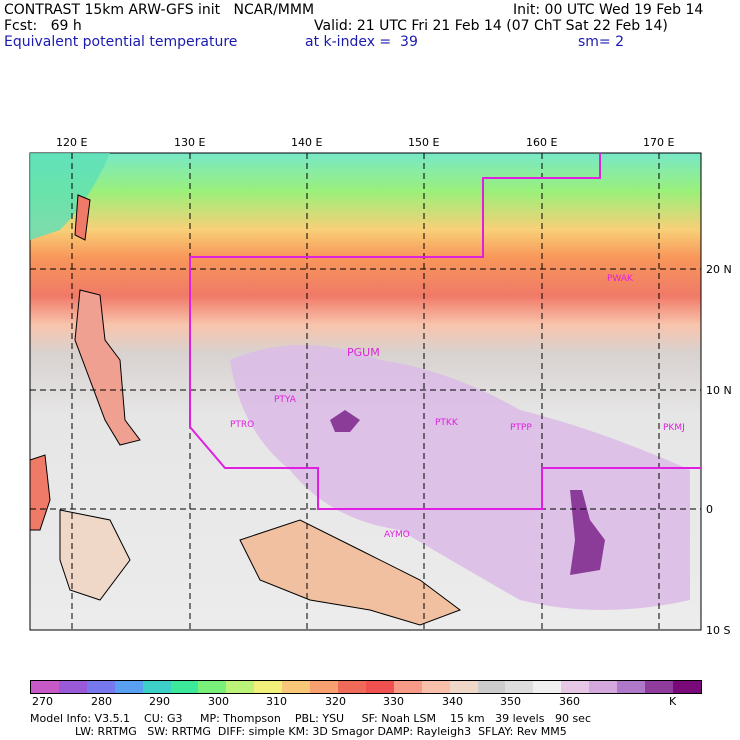  I want to click on station-label: AYMO, so click(397, 535).